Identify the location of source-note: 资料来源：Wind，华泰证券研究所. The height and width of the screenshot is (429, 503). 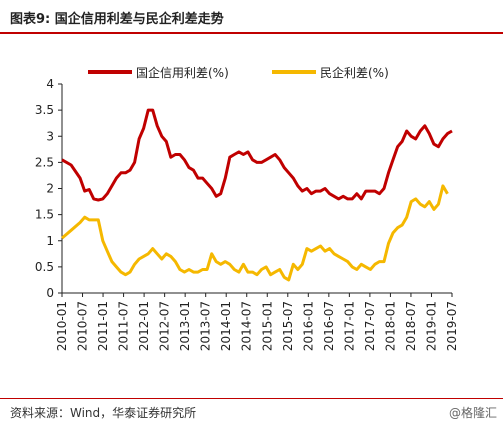
(103, 413).